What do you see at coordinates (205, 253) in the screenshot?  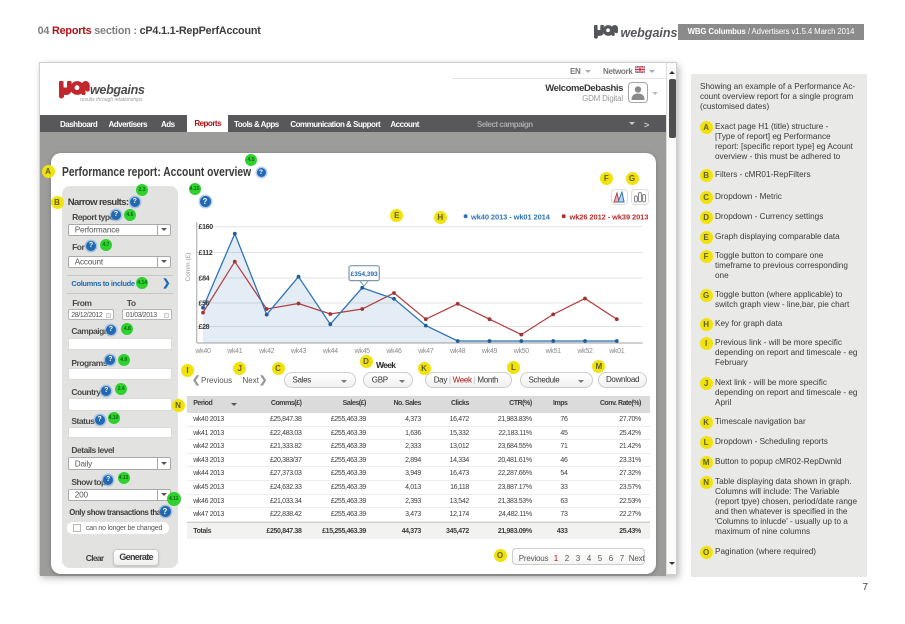 I see `svg-text: £112` at bounding box center [205, 253].